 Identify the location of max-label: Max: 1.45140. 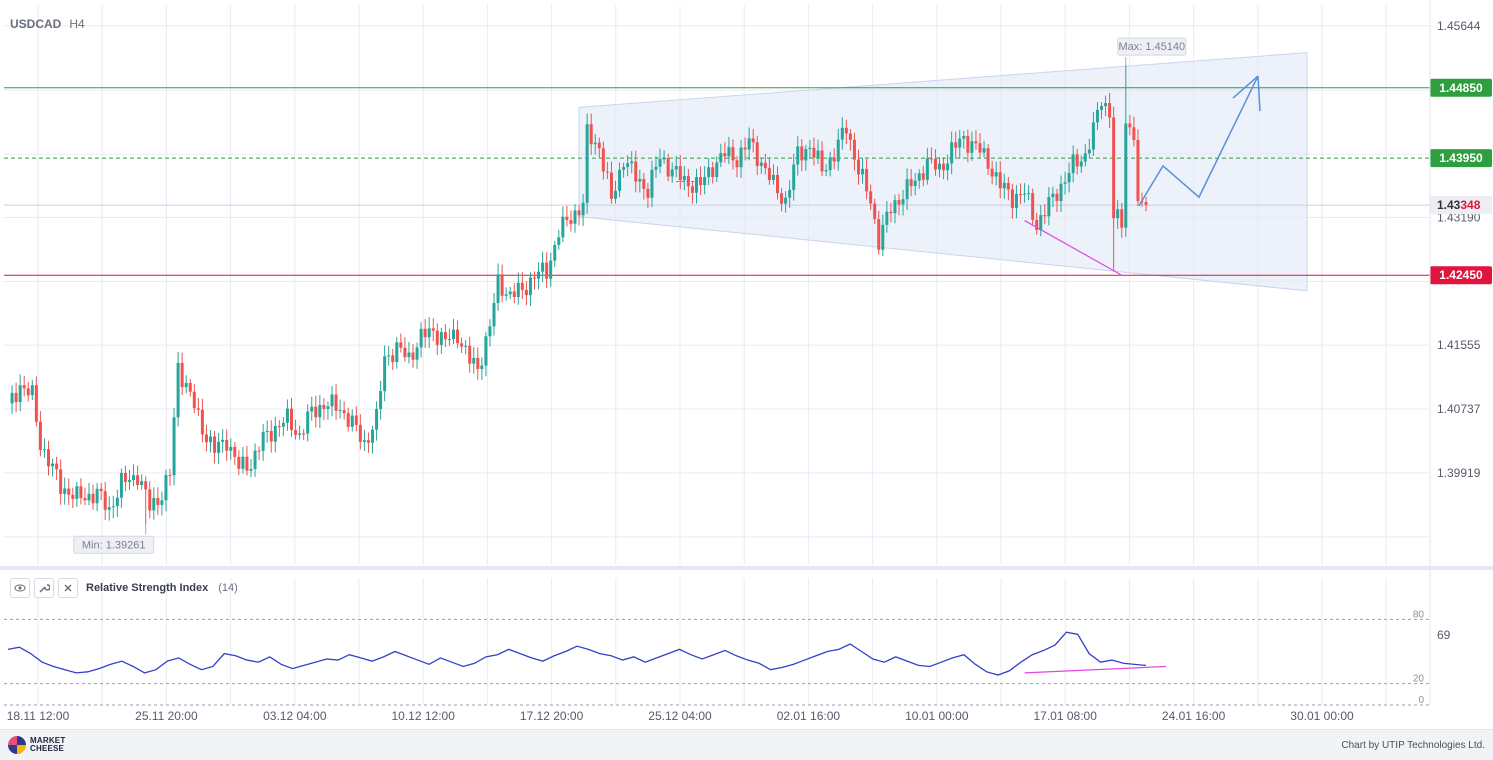
(1151, 47).